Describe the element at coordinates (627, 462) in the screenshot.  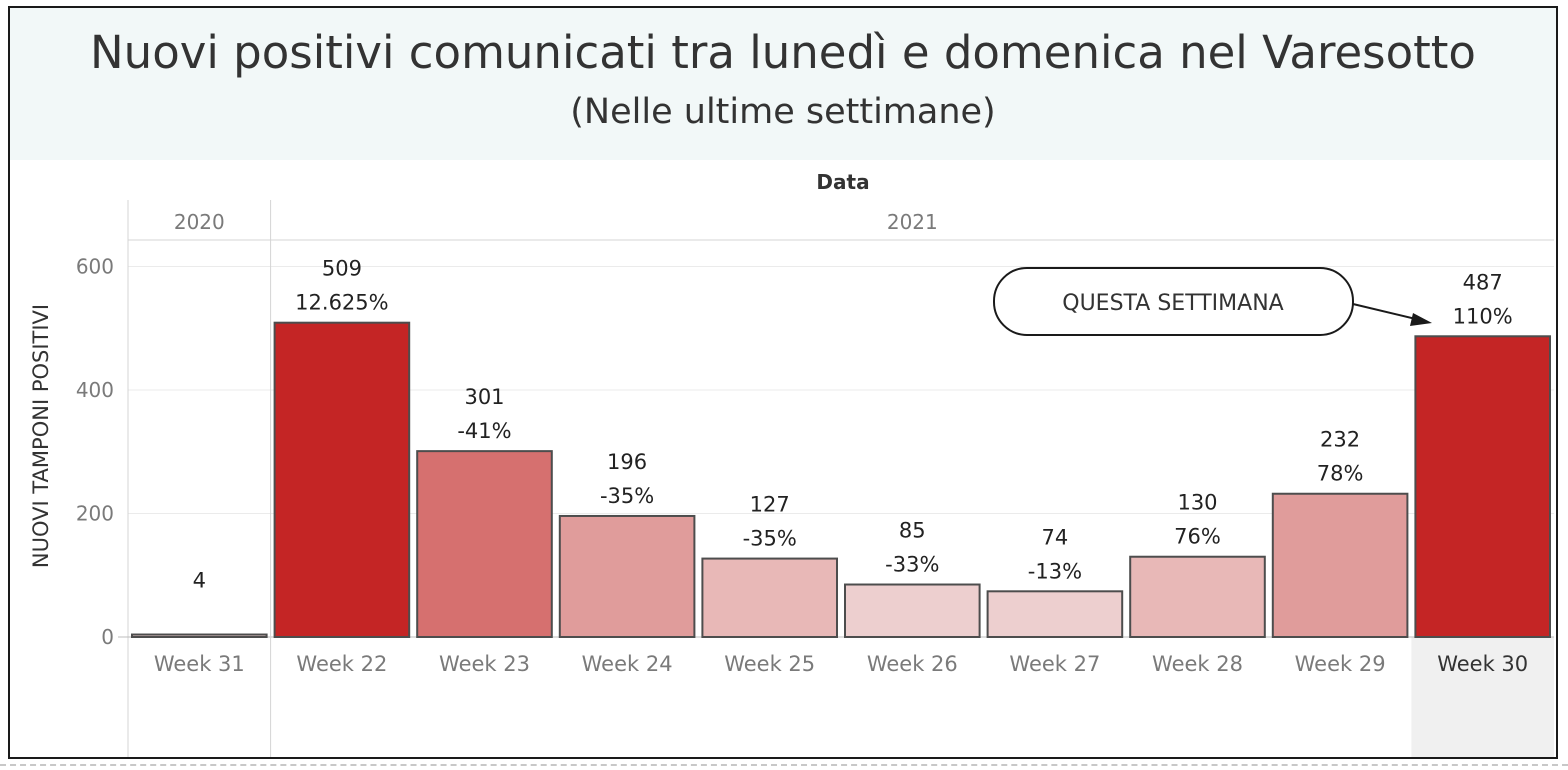
I see `value-label: 196` at that location.